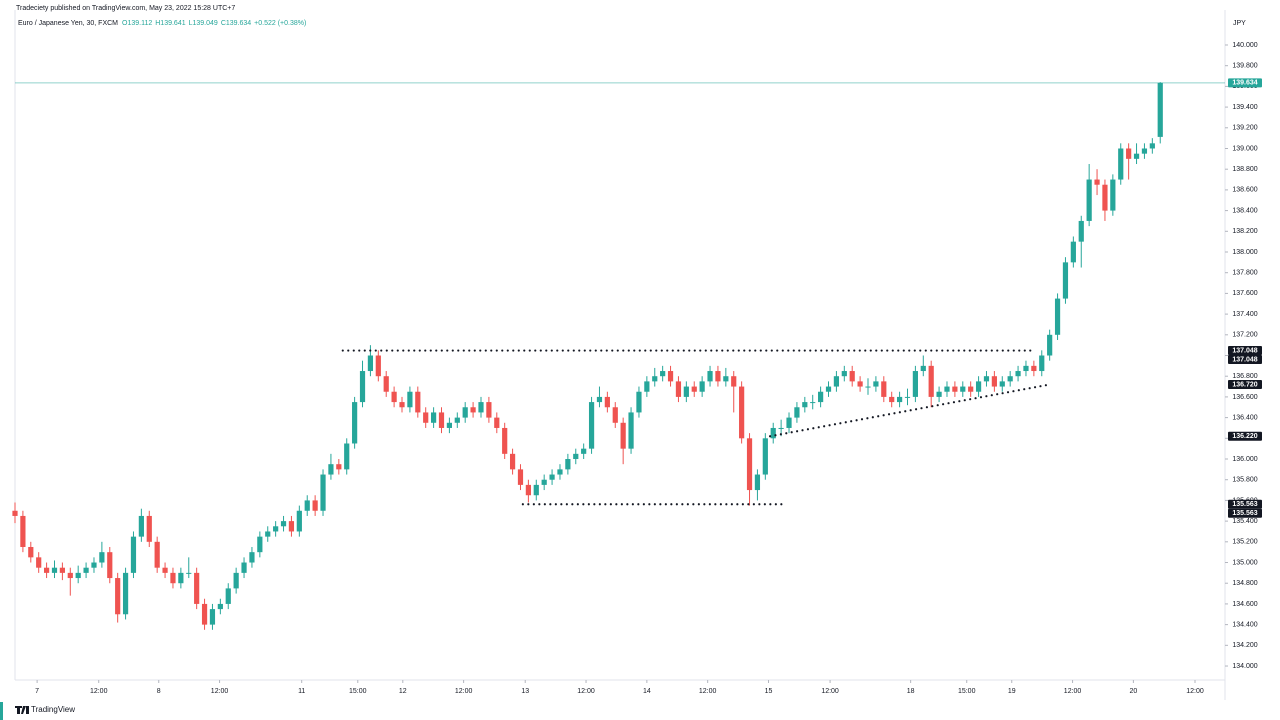 Image resolution: width=1280 pixels, height=720 pixels. I want to click on price-badge-label: 137.048, so click(1244, 359).